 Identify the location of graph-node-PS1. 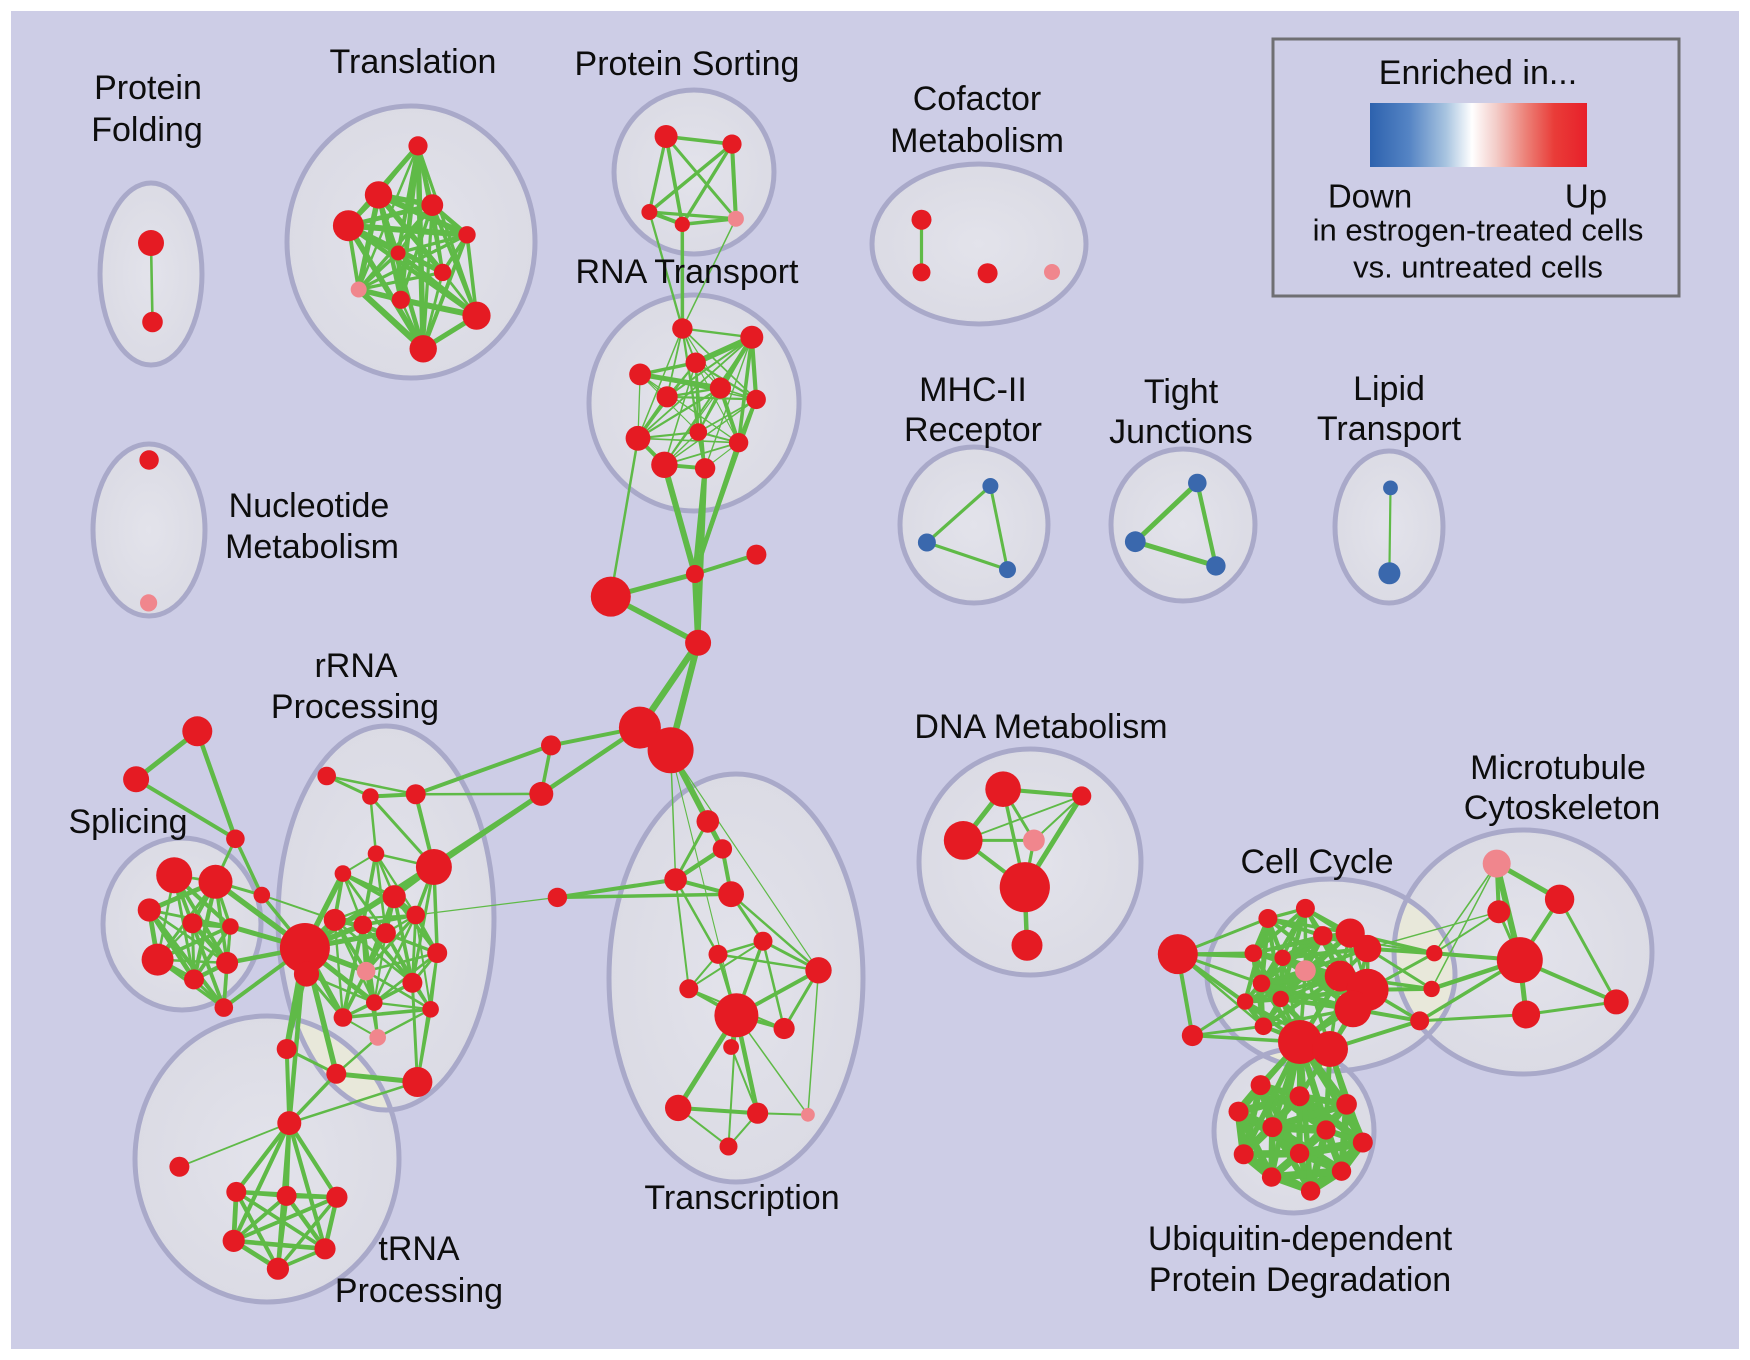
(666, 136).